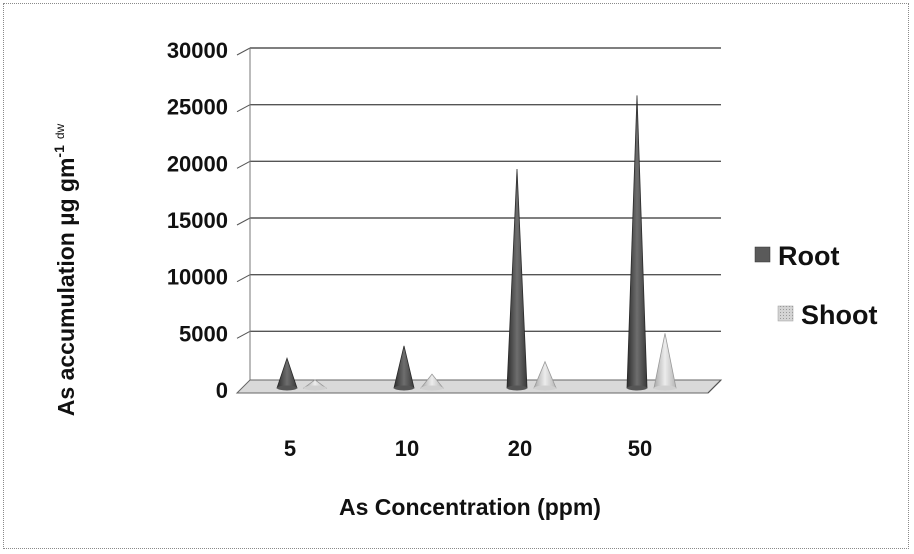  Describe the element at coordinates (197, 163) in the screenshot. I see `y-tick-label: 20000` at that location.